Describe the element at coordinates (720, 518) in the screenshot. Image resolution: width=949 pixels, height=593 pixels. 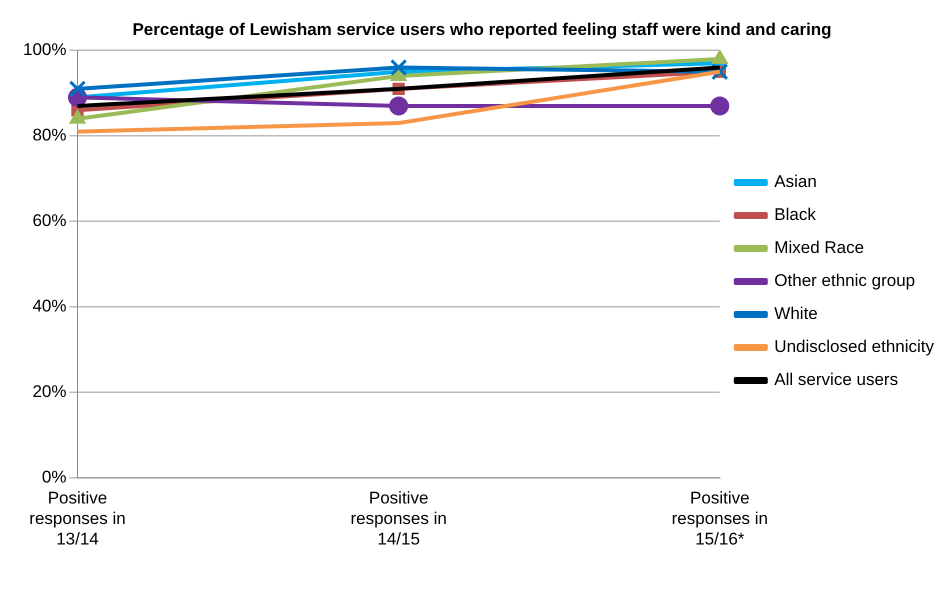
I see `x-tick-label: Positive responses in 15/16*` at that location.